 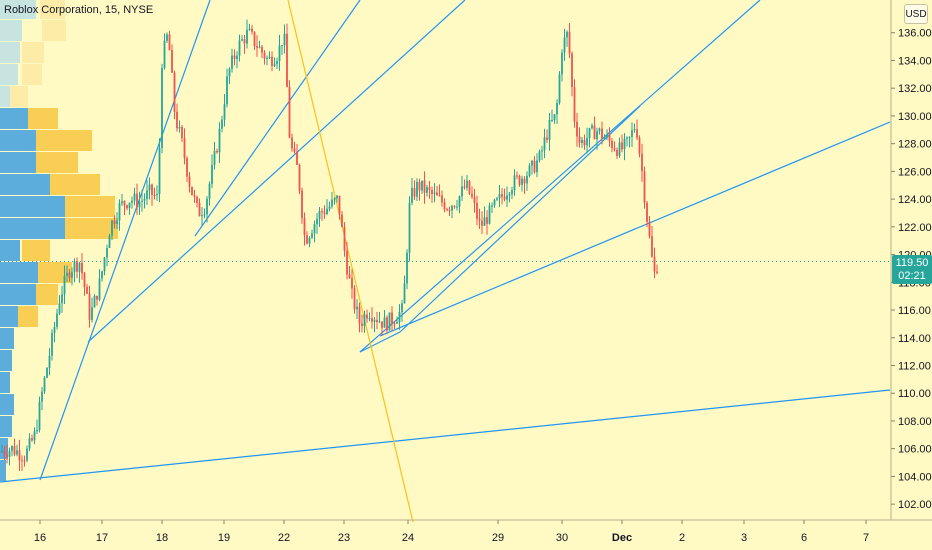 I want to click on y-axis-tick-label: 126.00, so click(x=915, y=172).